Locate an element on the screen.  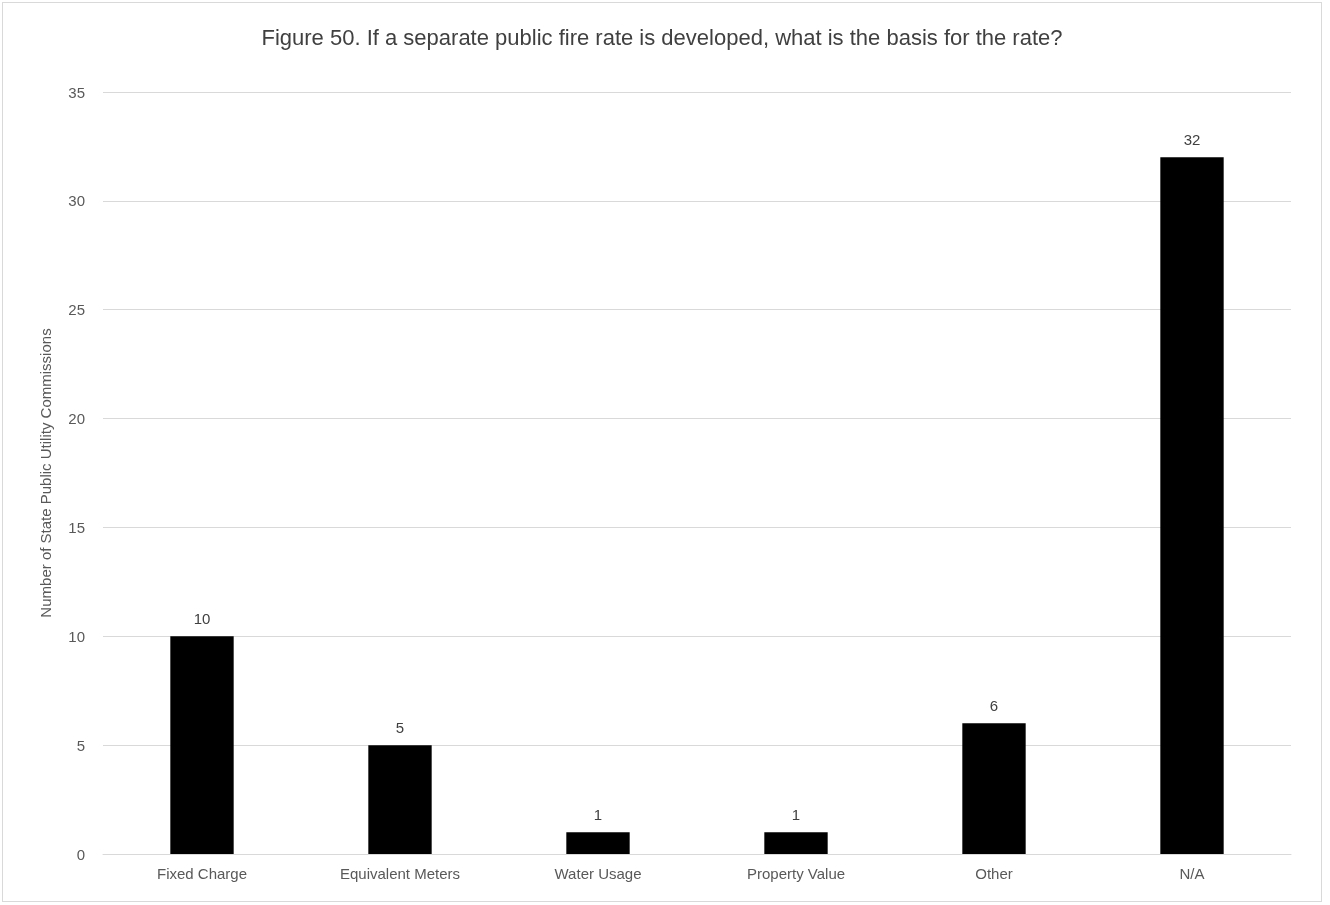
y-tick-label: 35 is located at coordinates (76, 92).